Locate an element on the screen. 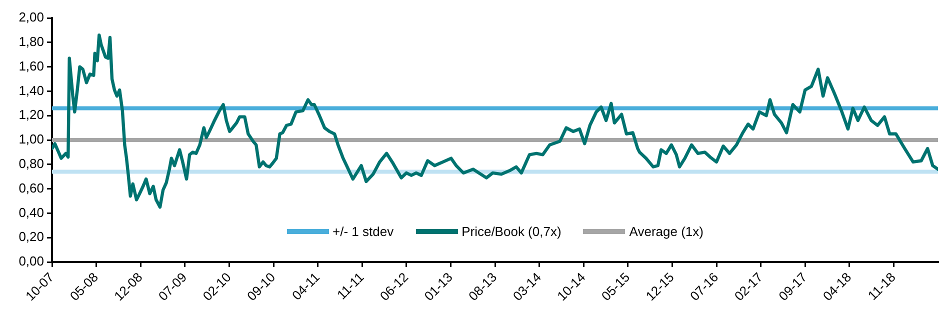 This screenshot has width=952, height=325. legend-label: +/- 1 stdev is located at coordinates (363, 231).